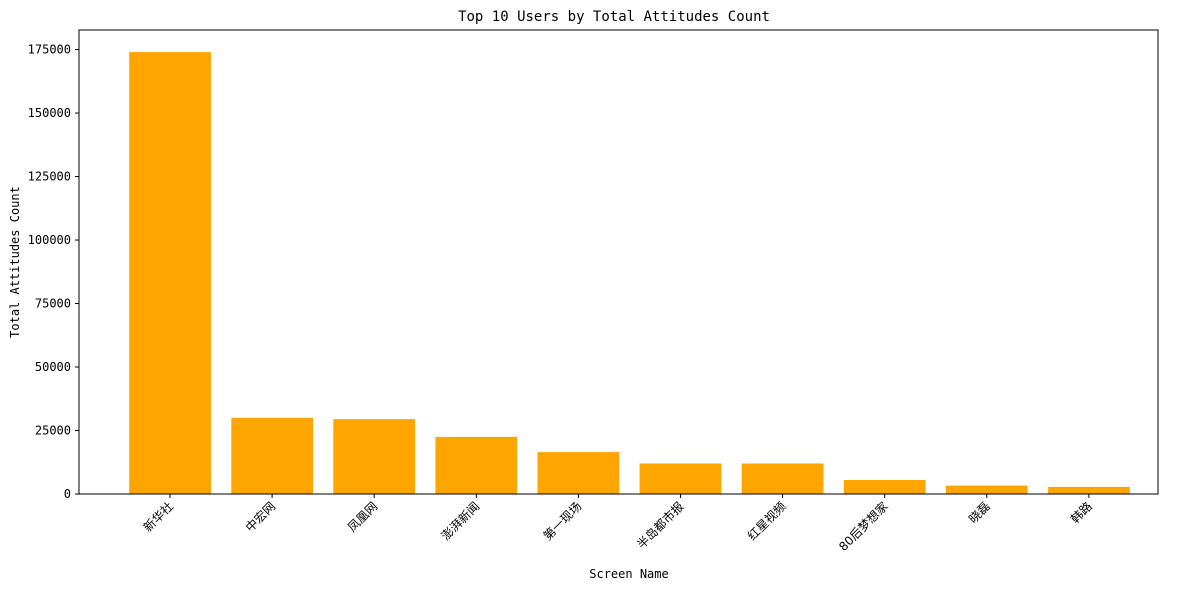  Describe the element at coordinates (53, 304) in the screenshot. I see `y-tick-label: 75000` at that location.